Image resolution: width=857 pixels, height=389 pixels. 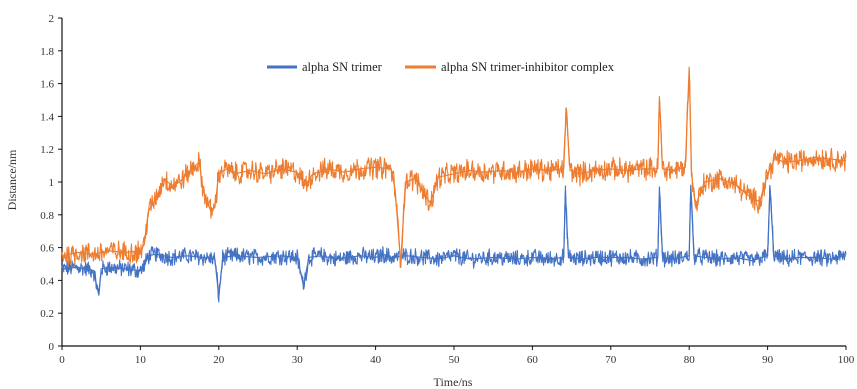 What do you see at coordinates (376, 360) in the screenshot?
I see `x-tick-label: 40` at bounding box center [376, 360].